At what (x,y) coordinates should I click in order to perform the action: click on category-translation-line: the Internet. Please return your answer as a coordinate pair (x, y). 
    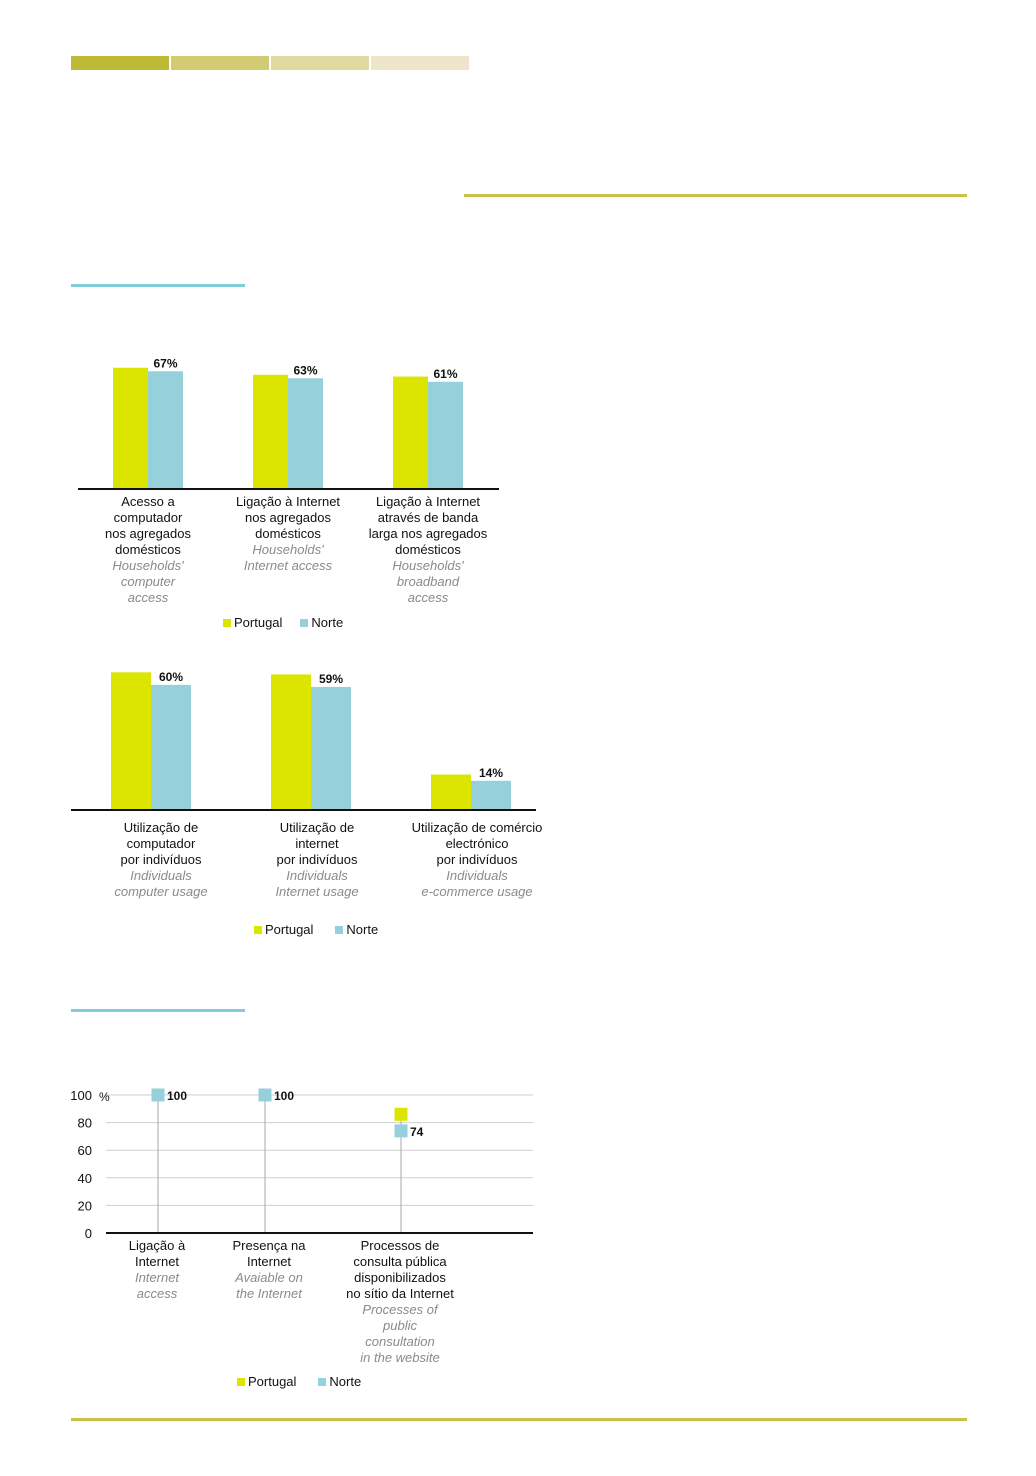
    Looking at the image, I should click on (269, 1293).